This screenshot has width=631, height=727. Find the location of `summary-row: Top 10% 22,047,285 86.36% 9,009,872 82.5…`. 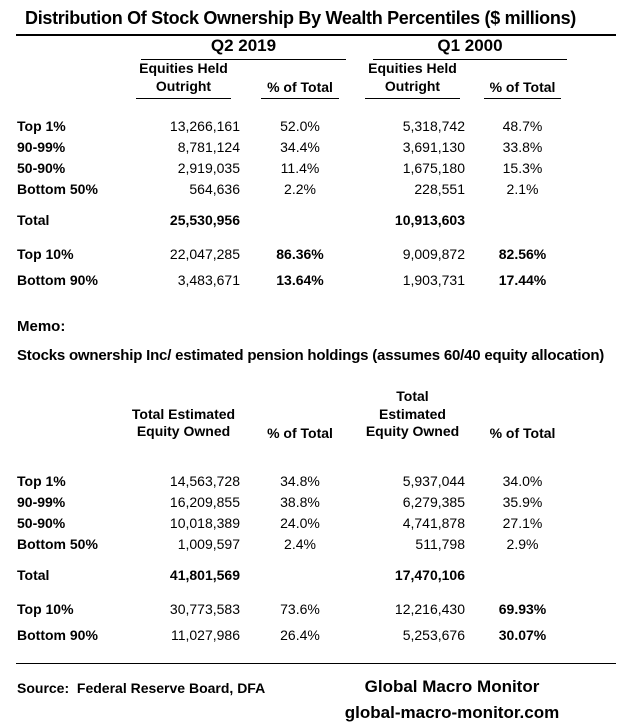

summary-row: Top 10% 22,047,285 86.36% 9,009,872 82.5… is located at coordinates (298, 249).